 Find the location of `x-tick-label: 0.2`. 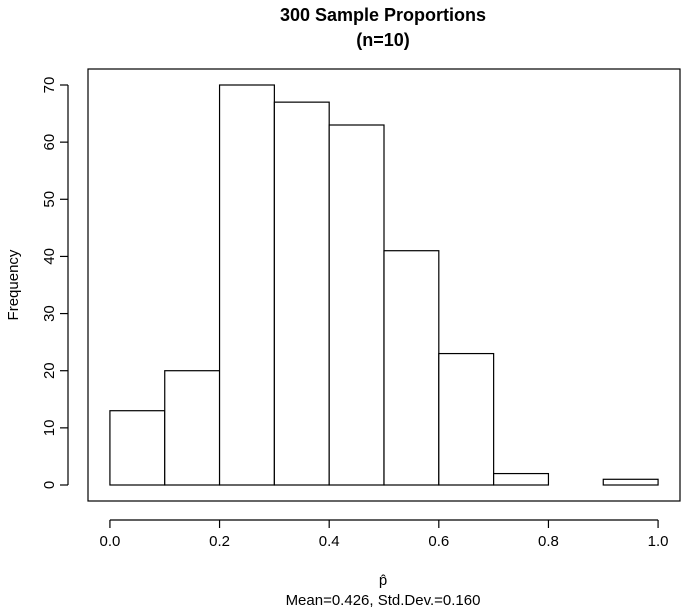

x-tick-label: 0.2 is located at coordinates (219, 541).